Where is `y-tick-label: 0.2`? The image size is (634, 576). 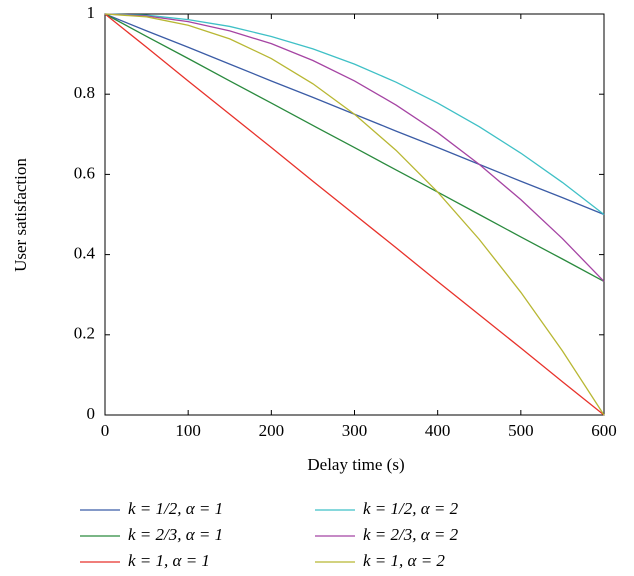 y-tick-label: 0.2 is located at coordinates (84, 333).